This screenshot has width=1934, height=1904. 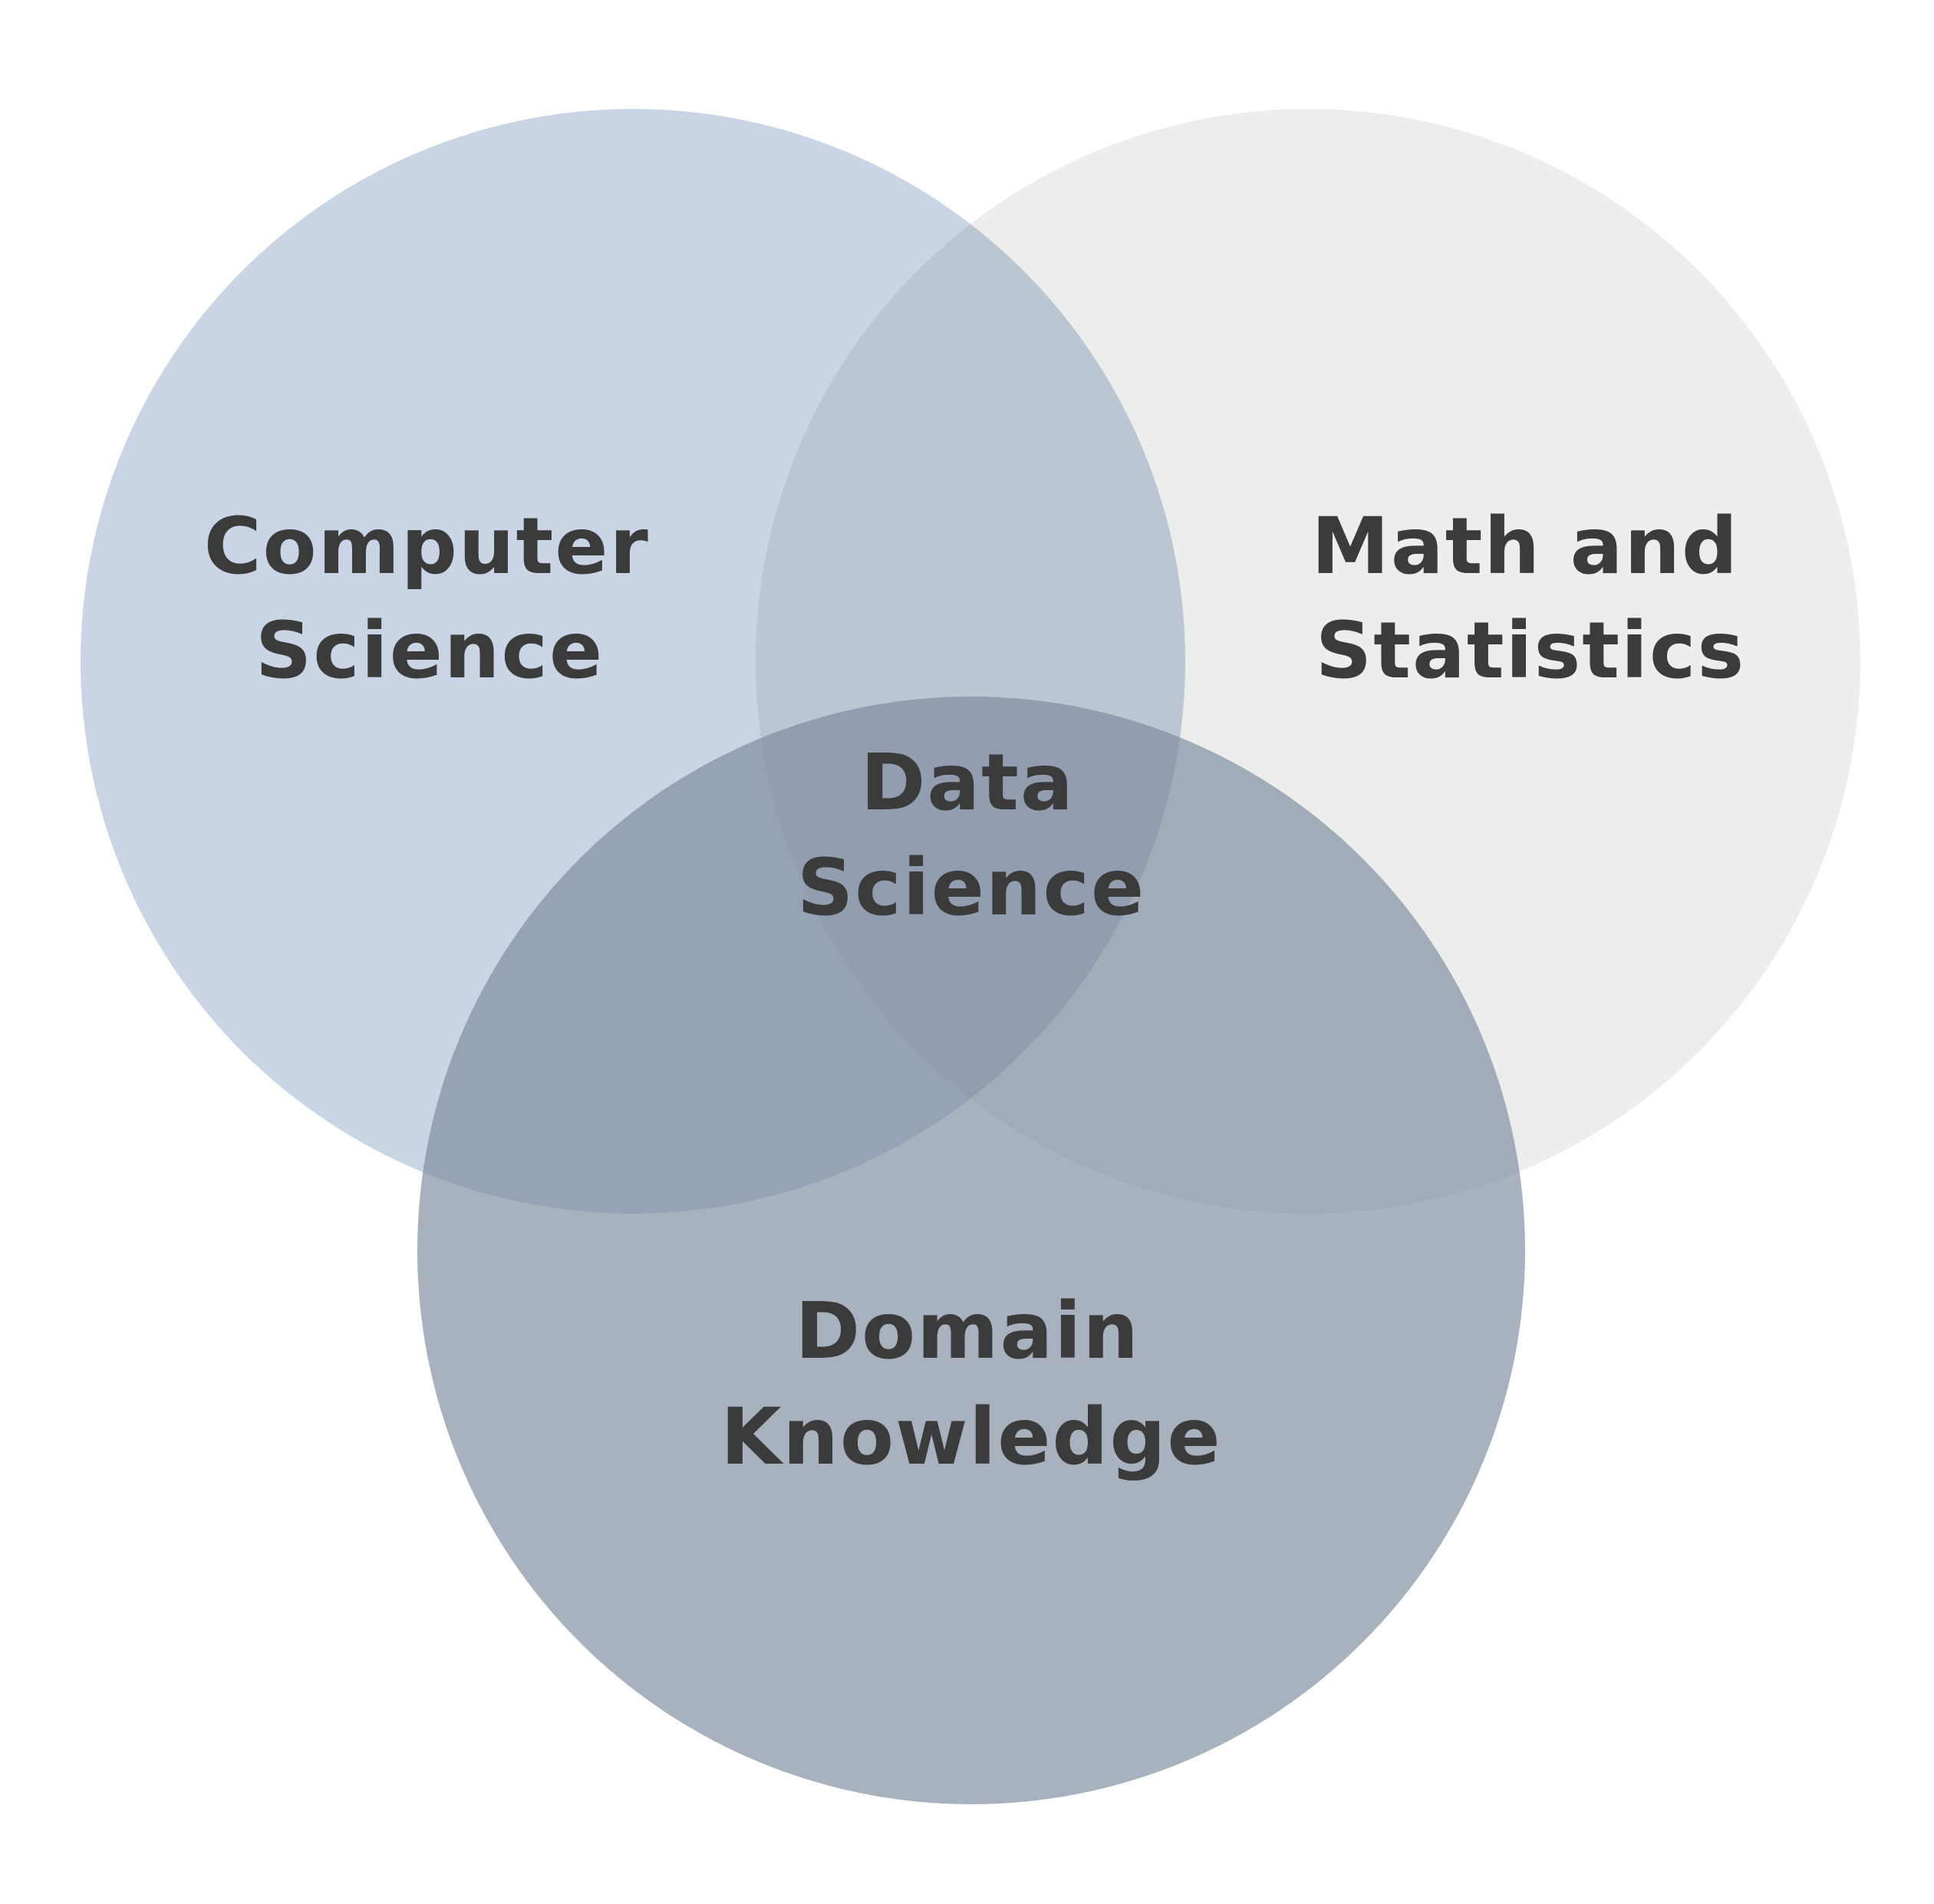 I want to click on label-line: Data, so click(x=968, y=782).